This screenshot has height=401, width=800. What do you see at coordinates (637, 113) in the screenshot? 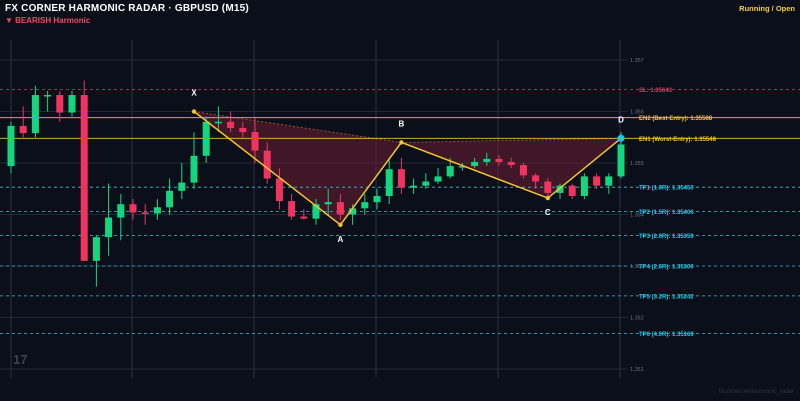
I see `price-tick-label: 1.356` at bounding box center [637, 113].